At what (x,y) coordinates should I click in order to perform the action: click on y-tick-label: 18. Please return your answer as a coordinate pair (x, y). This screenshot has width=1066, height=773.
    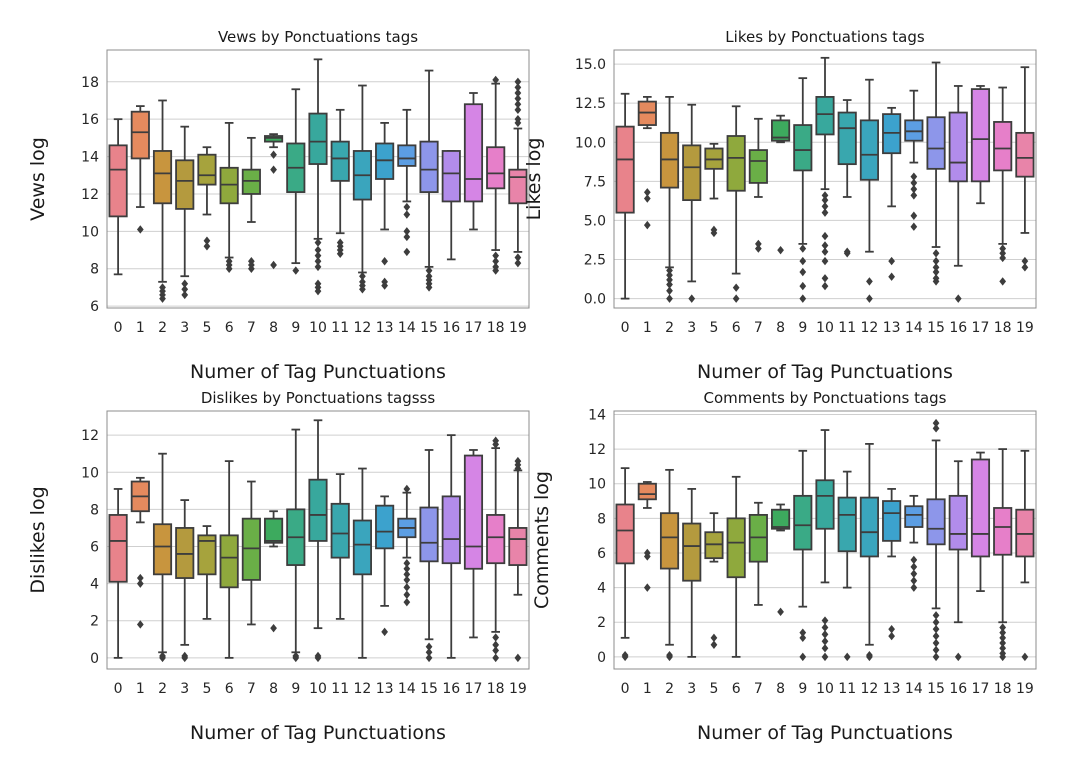
    Looking at the image, I should click on (90, 83).